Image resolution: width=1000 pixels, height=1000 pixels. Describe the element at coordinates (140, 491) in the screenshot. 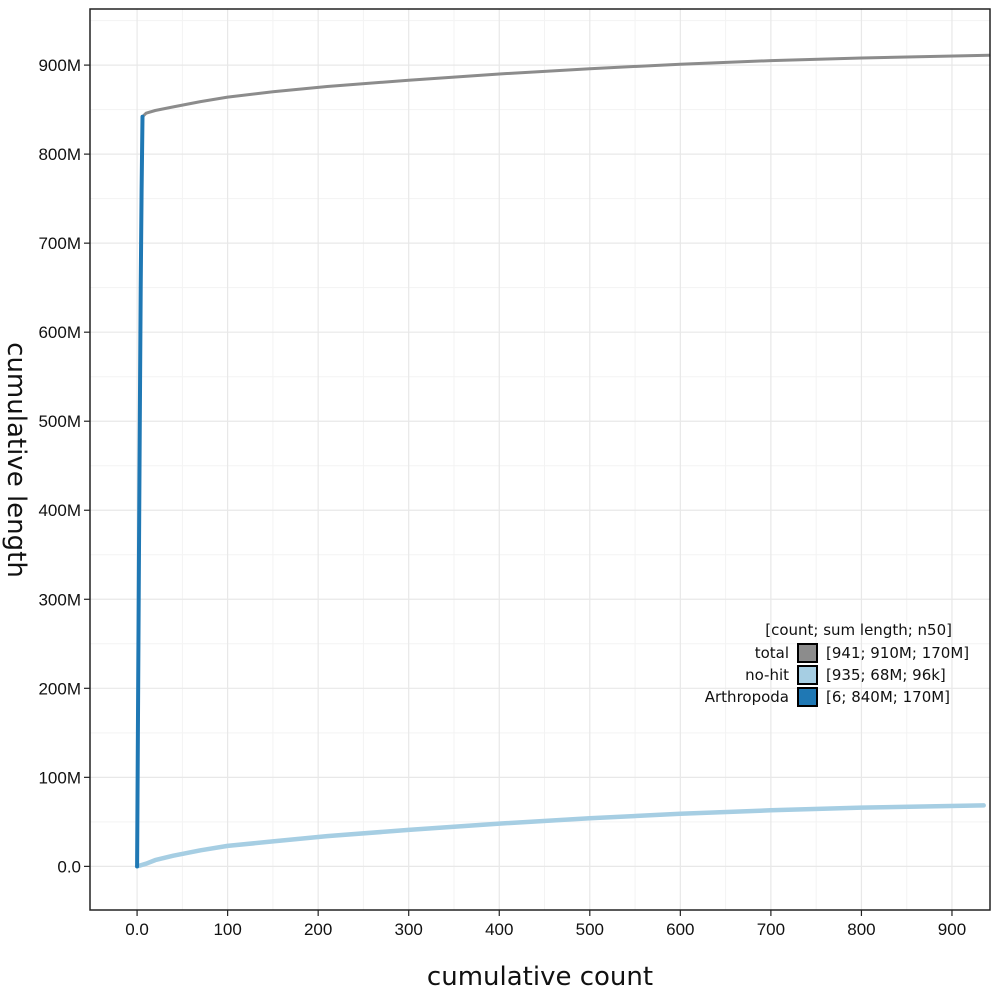

I see `series-line-arthropoda` at that location.